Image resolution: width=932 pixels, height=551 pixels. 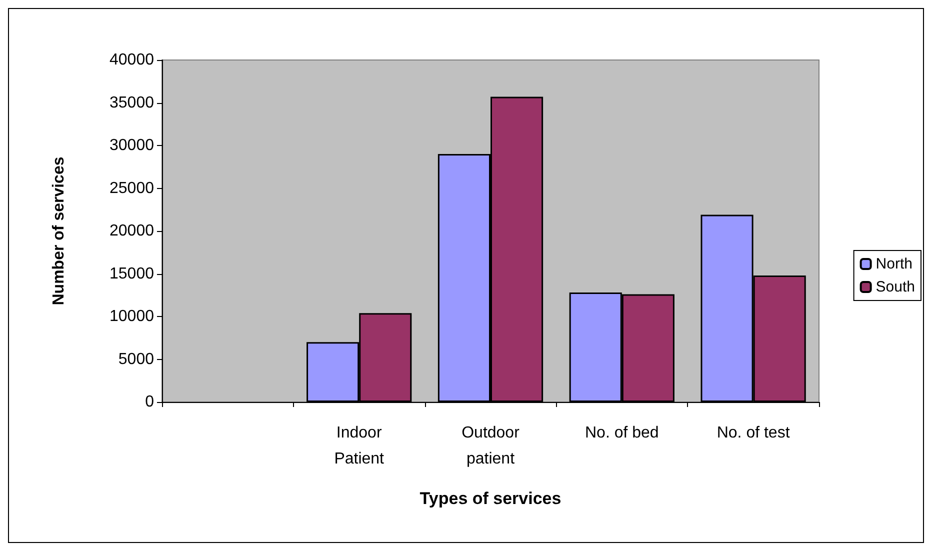 I want to click on y-tick-label: 25000, so click(x=132, y=188).